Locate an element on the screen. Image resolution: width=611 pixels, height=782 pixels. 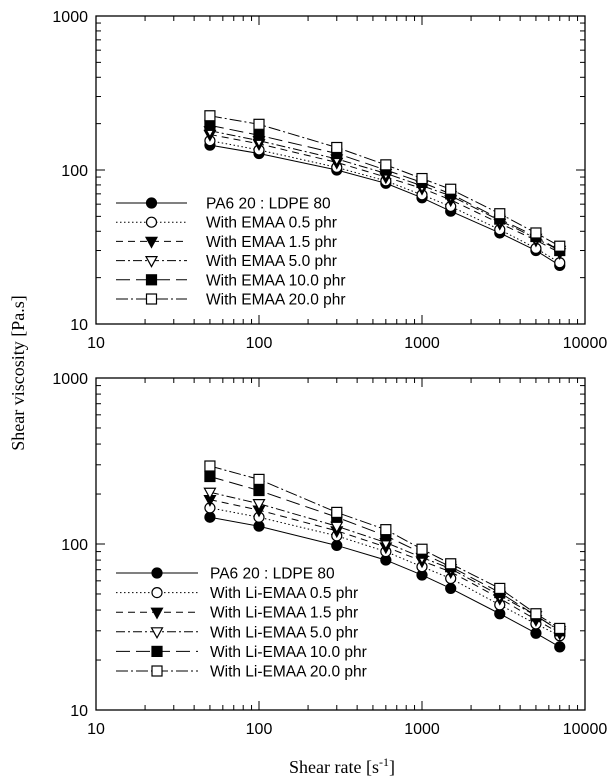
legend-item-6: With Li-EMAA 20.0 phr is located at coordinates (241, 672).